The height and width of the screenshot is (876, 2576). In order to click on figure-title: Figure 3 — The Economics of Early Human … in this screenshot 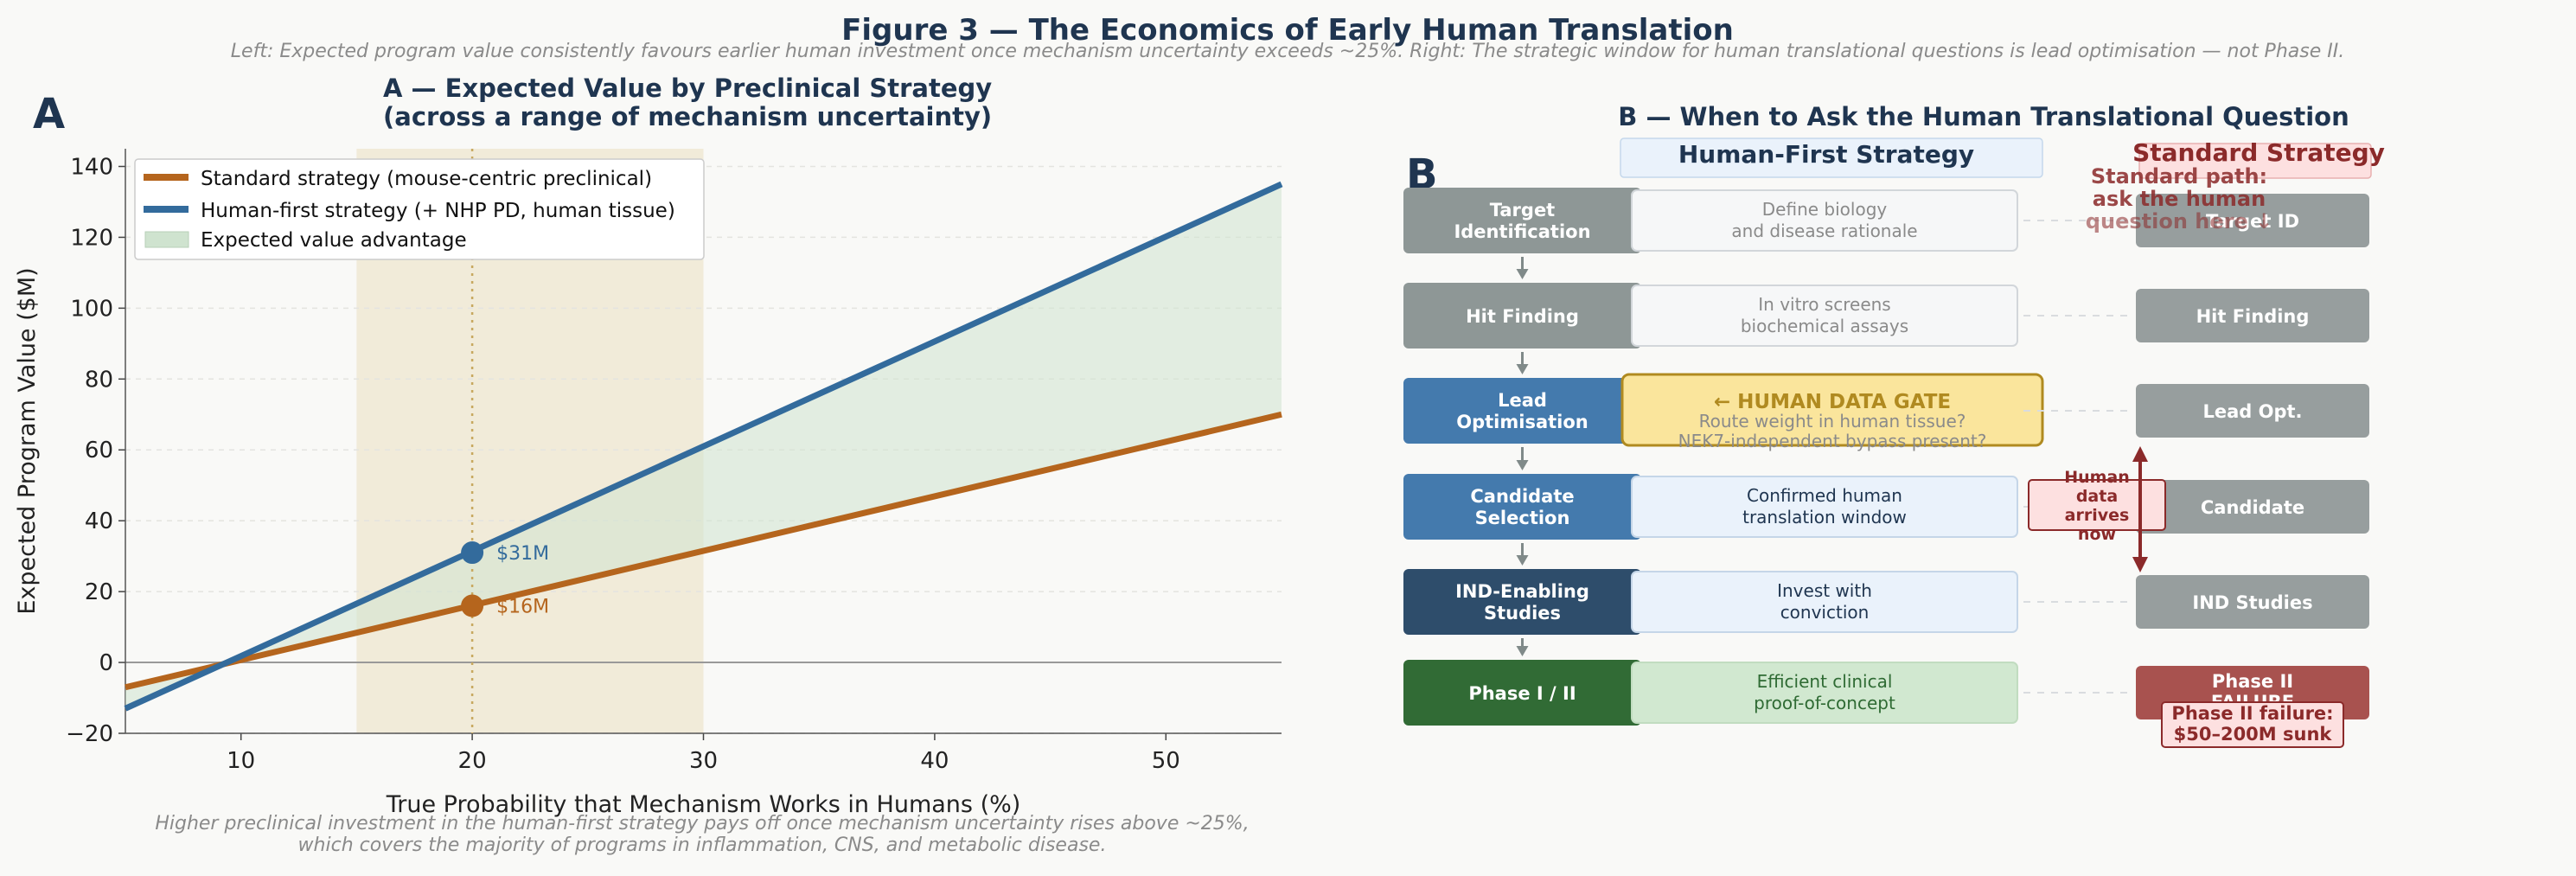, I will do `click(1287, 30)`.